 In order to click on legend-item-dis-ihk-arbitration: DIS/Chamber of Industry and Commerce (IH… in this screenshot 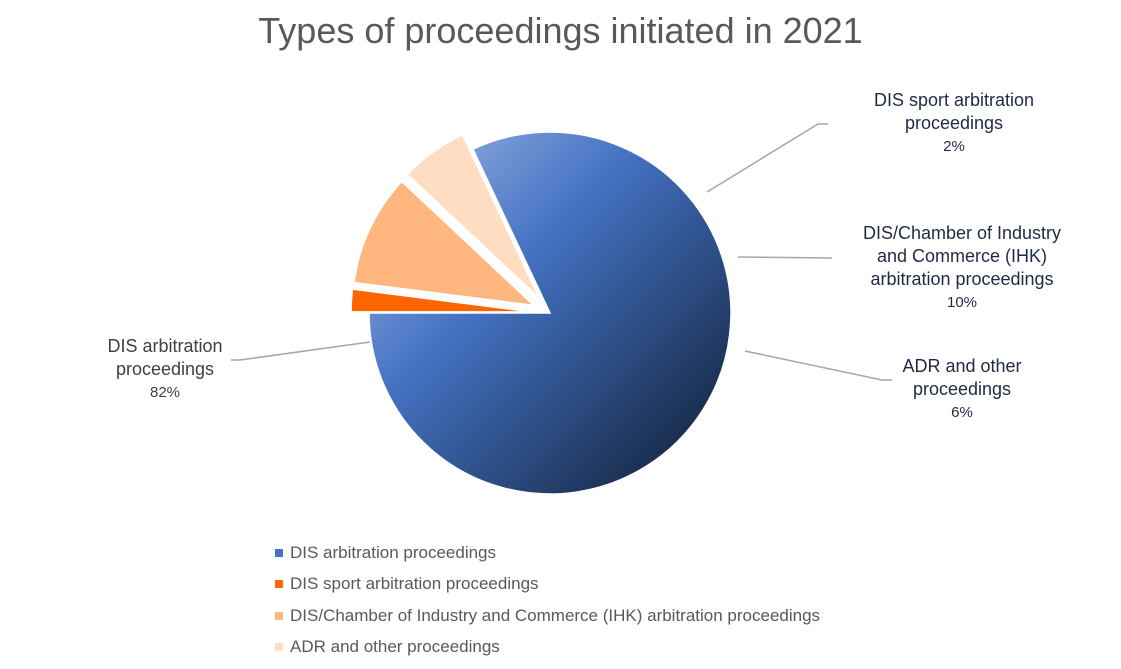, I will do `click(547, 616)`.